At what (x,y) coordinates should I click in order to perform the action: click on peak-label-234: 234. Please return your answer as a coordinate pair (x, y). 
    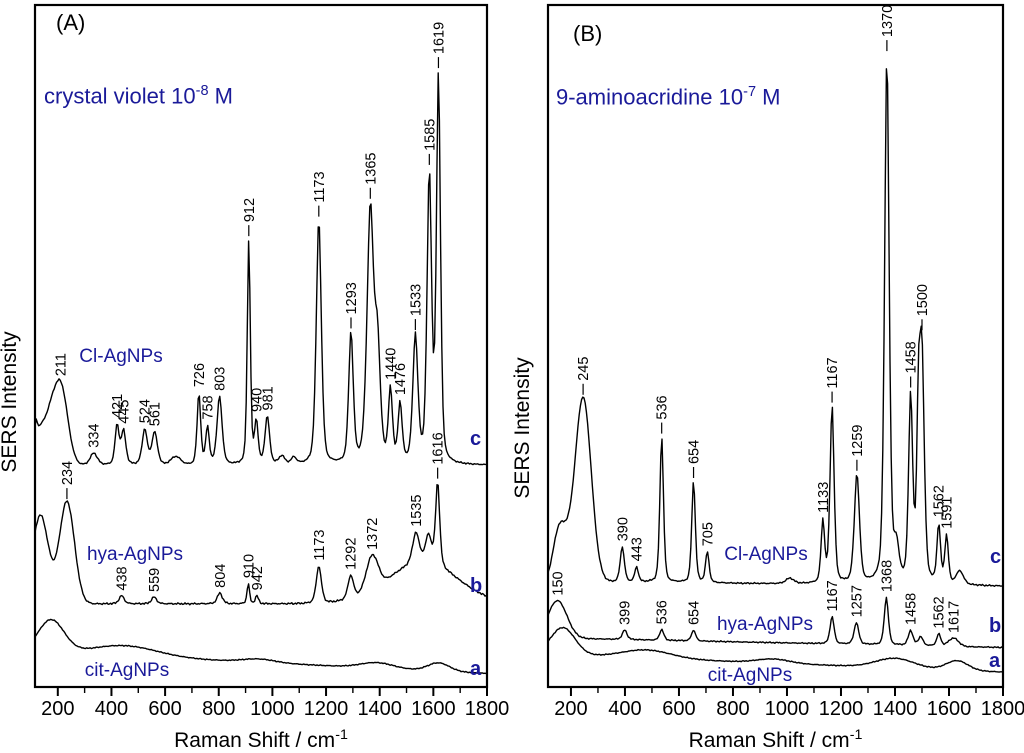
    Looking at the image, I should click on (68, 473).